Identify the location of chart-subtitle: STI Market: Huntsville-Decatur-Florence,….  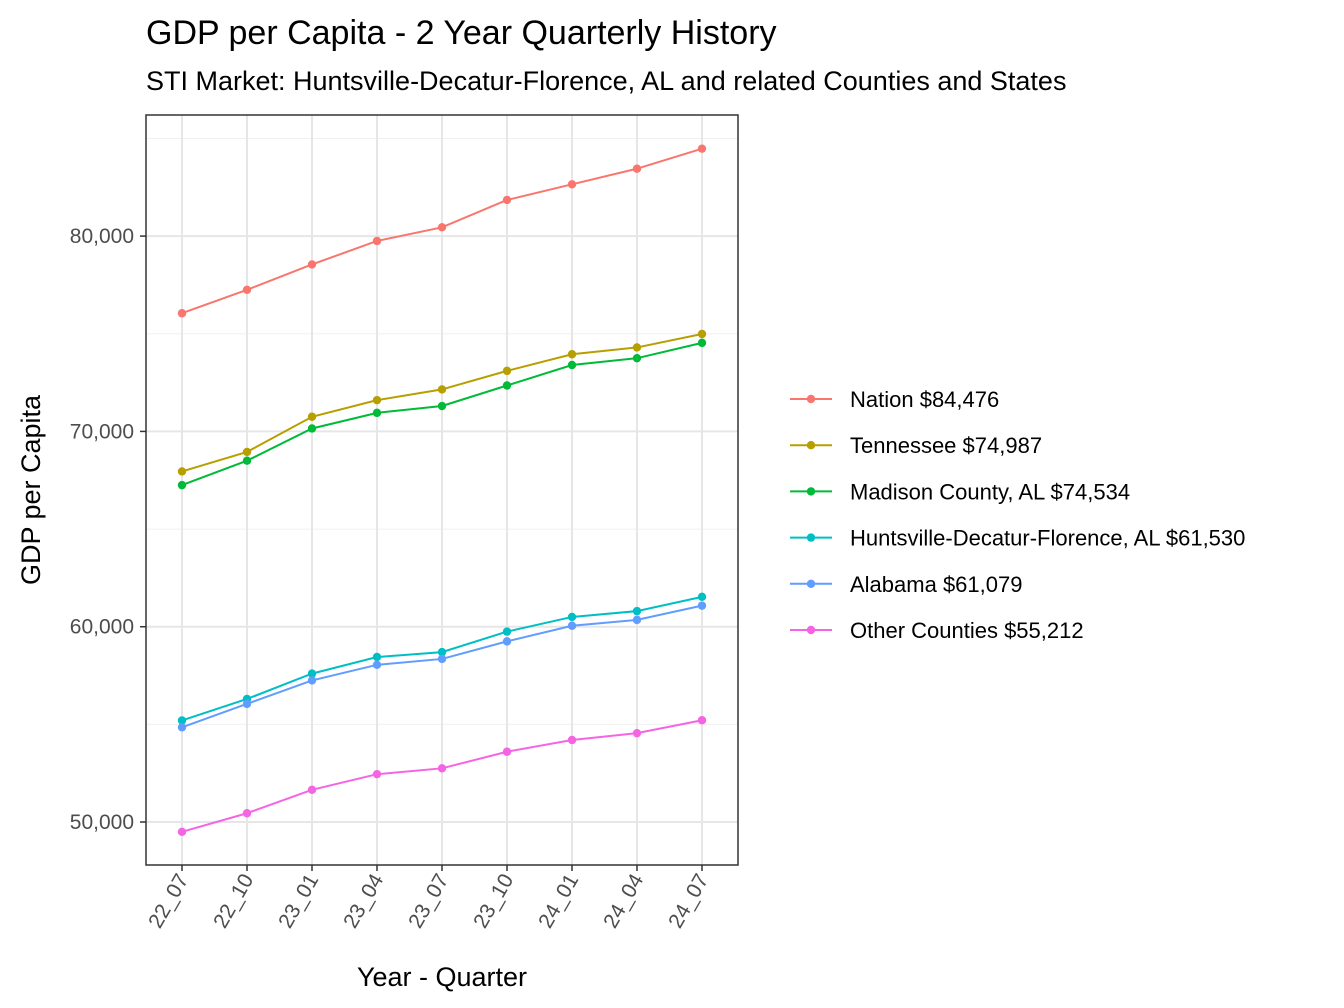
(606, 81).